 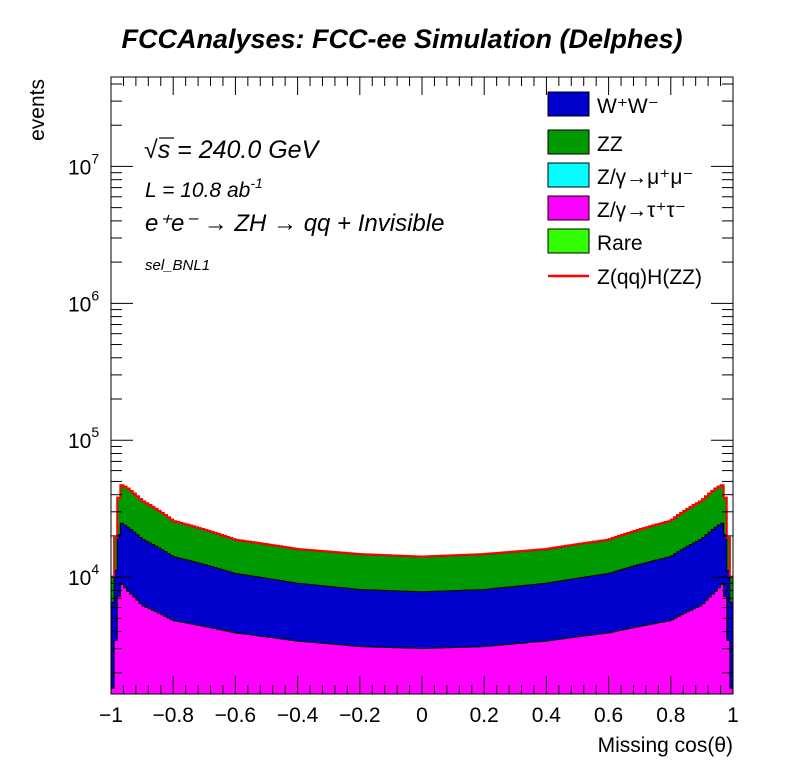 I want to click on signal-overlay, so click(x=422, y=531).